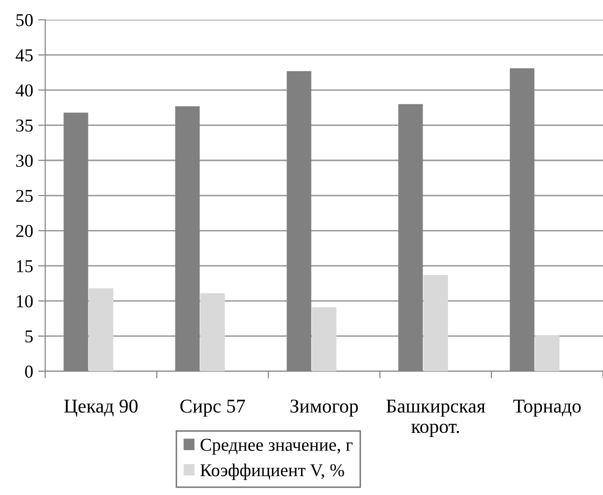 Image resolution: width=603 pixels, height=495 pixels. What do you see at coordinates (24, 301) in the screenshot?
I see `y-tick-label: 10` at bounding box center [24, 301].